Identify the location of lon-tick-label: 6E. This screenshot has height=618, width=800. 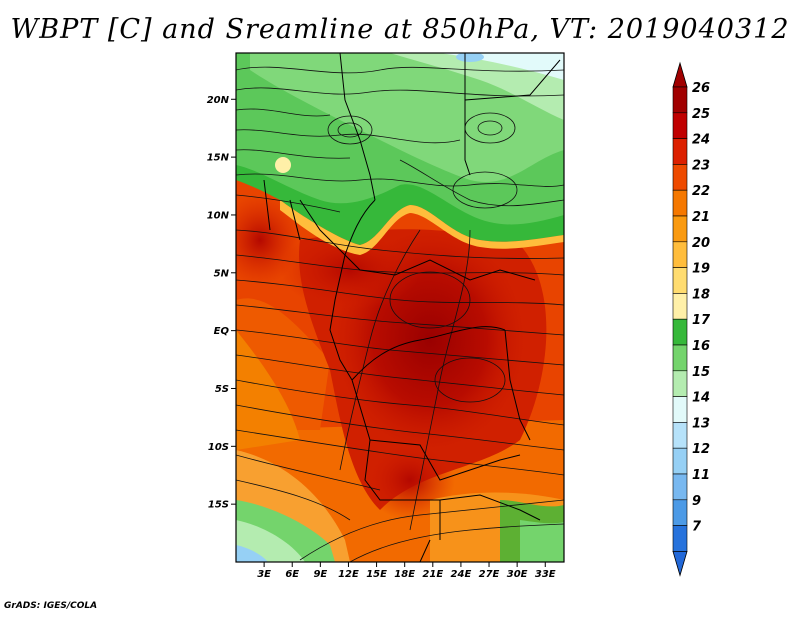
(292, 574).